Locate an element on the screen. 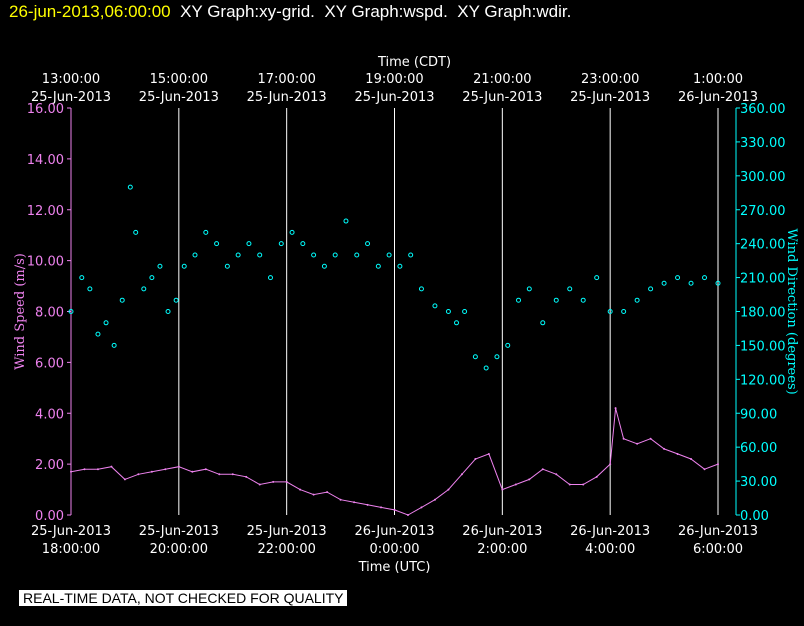  header-title-grid: XY Graph:xy-grid. is located at coordinates (247, 11).